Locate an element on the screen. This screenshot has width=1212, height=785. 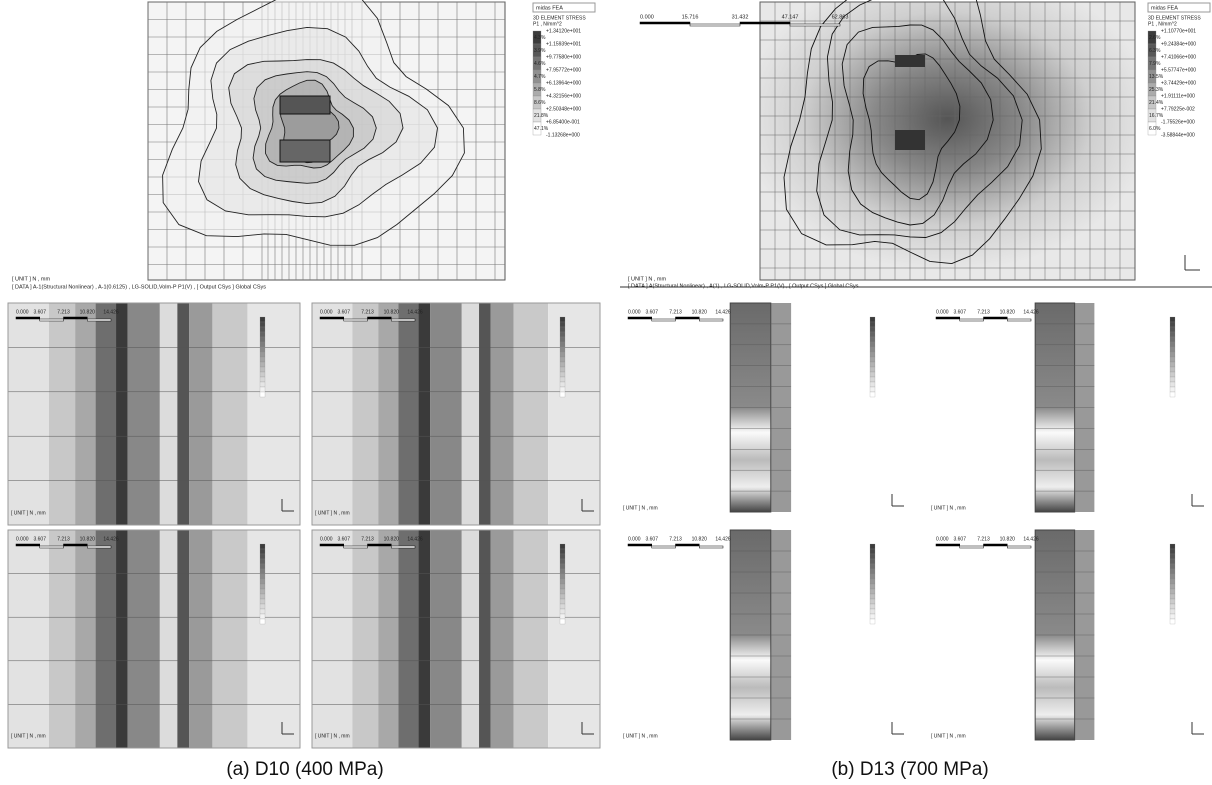
legend-percent: 4.3% is located at coordinates (540, 38).